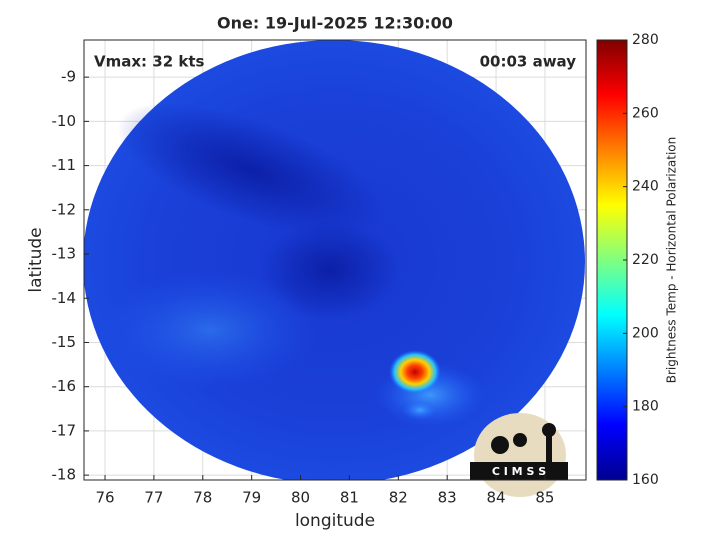 This screenshot has height=540, width=720. I want to click on y-tick-label: -18, so click(64, 475).